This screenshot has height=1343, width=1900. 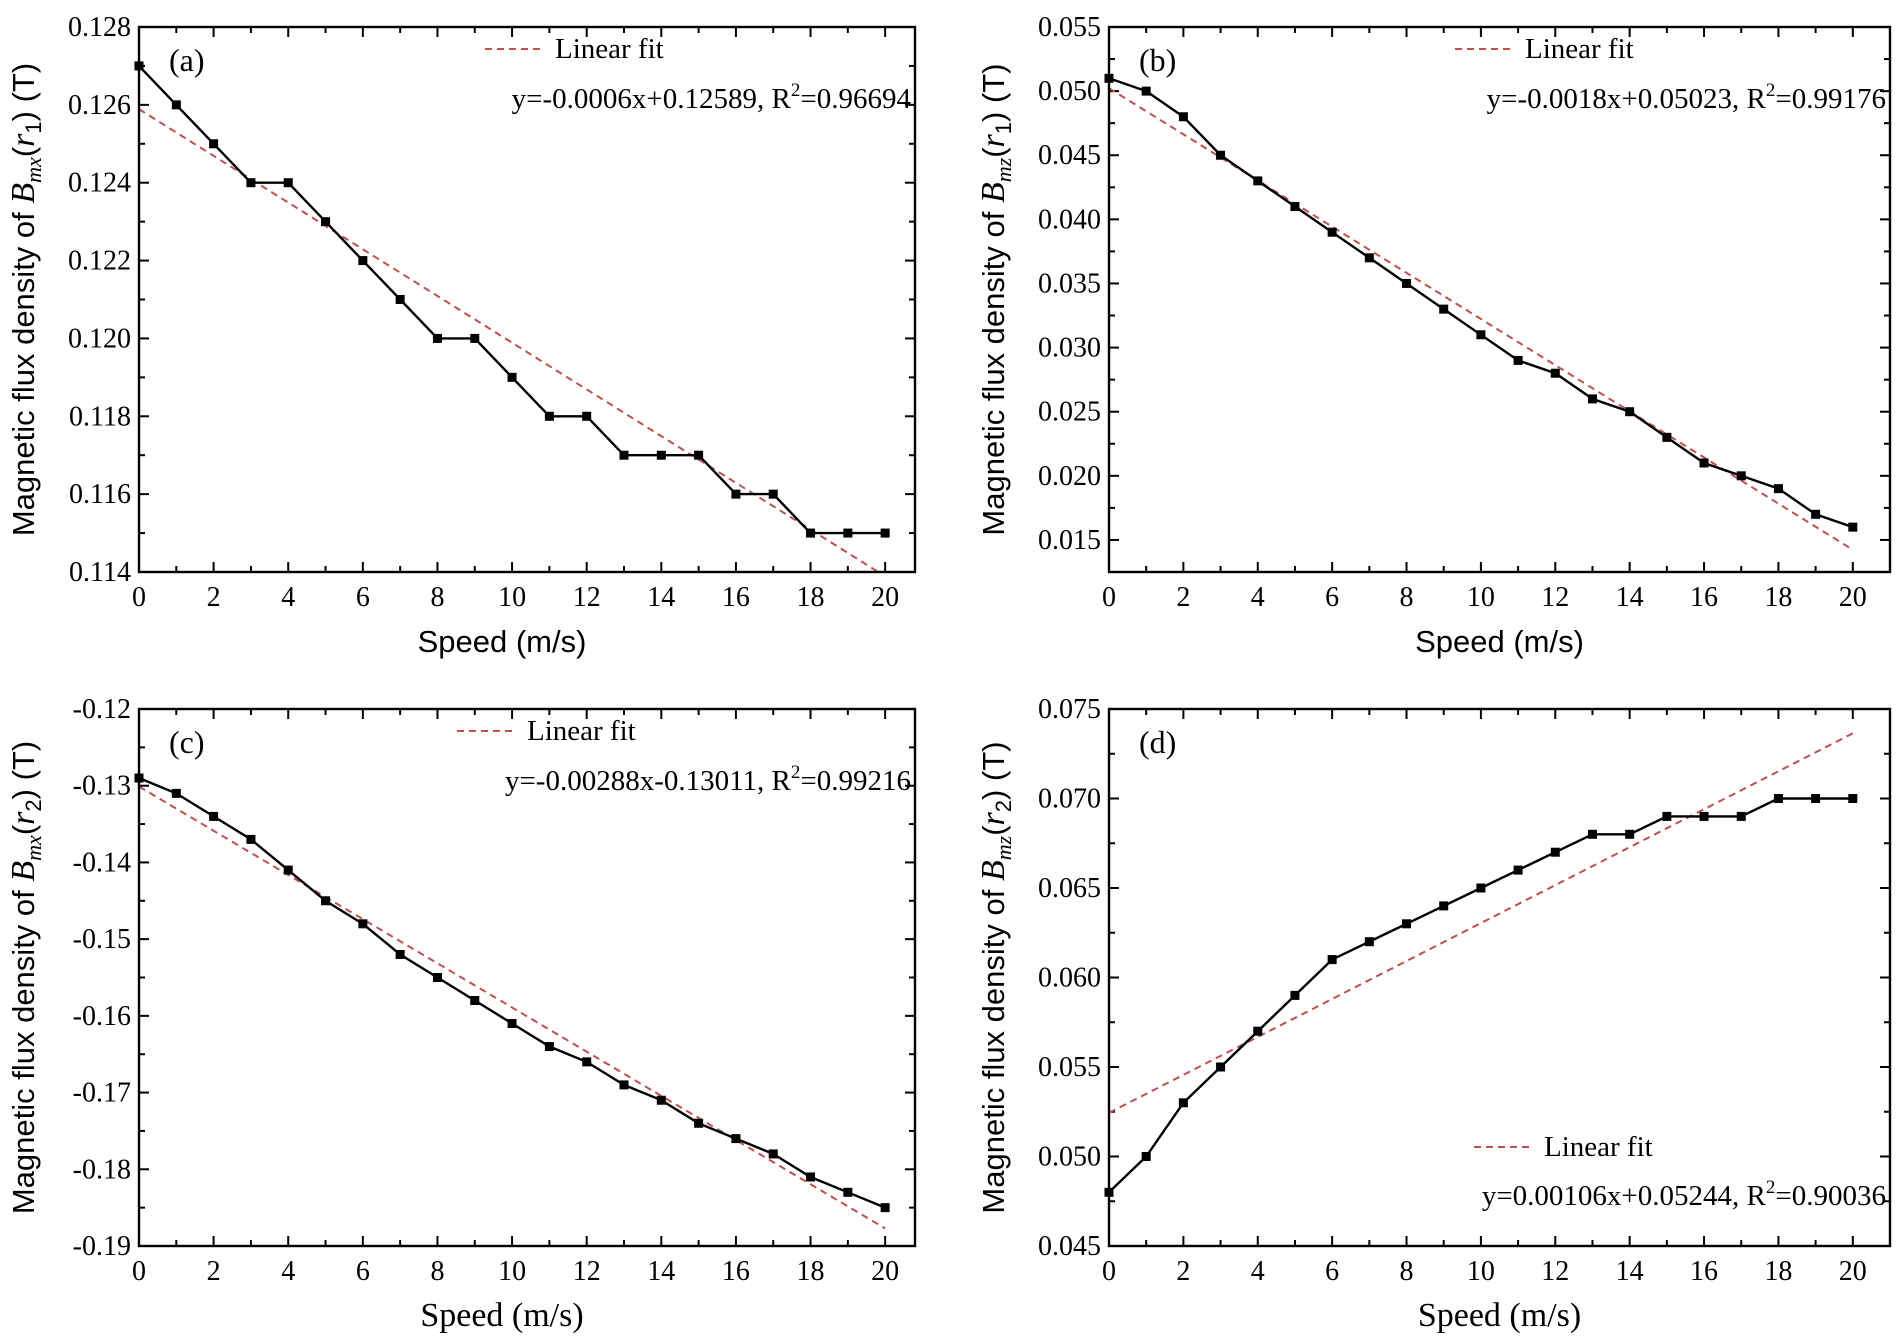 What do you see at coordinates (1069, 219) in the screenshot?
I see `y-tick-label: 0.040` at bounding box center [1069, 219].